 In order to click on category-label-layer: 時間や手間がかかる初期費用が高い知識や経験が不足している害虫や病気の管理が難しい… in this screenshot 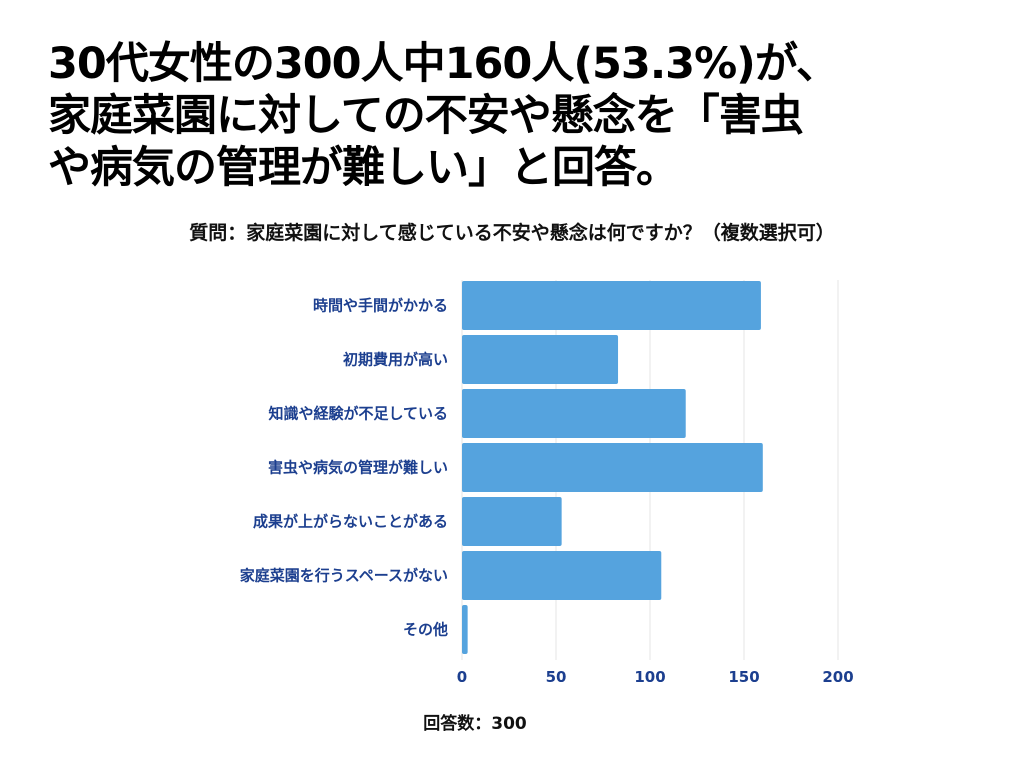, I will do `click(344, 468)`.